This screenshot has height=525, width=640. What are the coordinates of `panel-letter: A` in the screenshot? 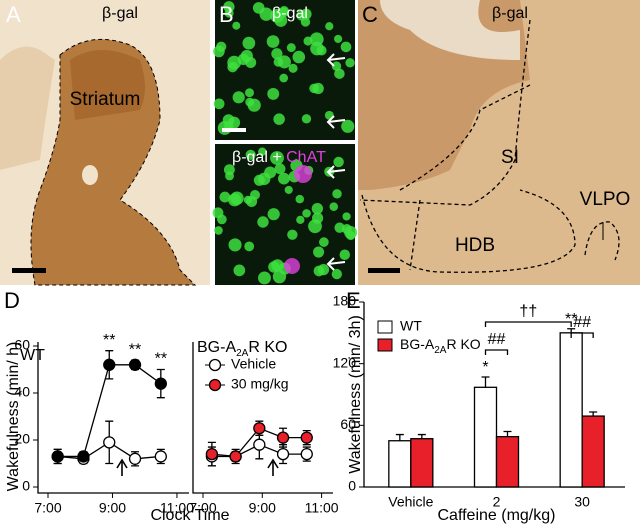 It's located at (13, 14).